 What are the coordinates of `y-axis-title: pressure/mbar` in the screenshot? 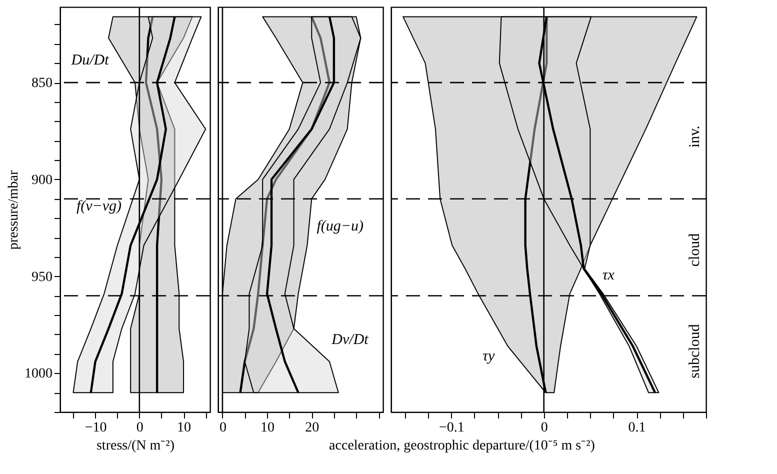 It's located at (14, 210).